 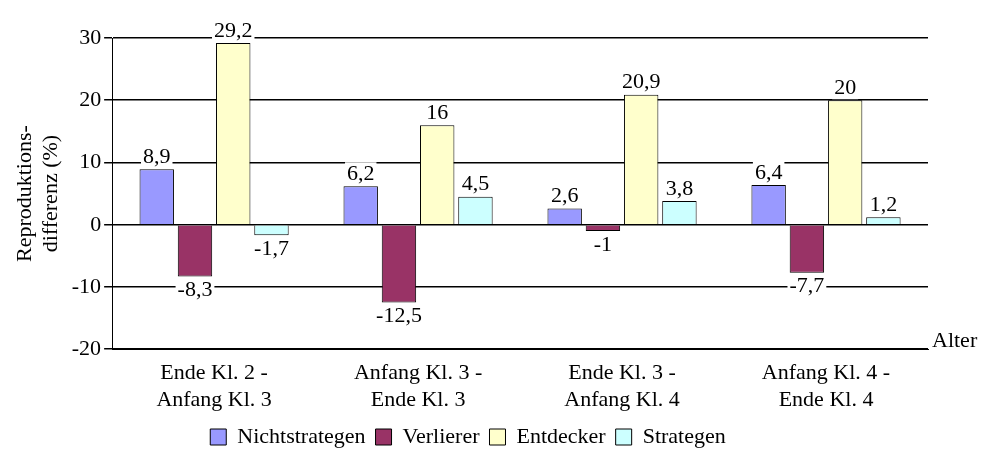 What do you see at coordinates (195, 289) in the screenshot?
I see `data-label: -8,3` at bounding box center [195, 289].